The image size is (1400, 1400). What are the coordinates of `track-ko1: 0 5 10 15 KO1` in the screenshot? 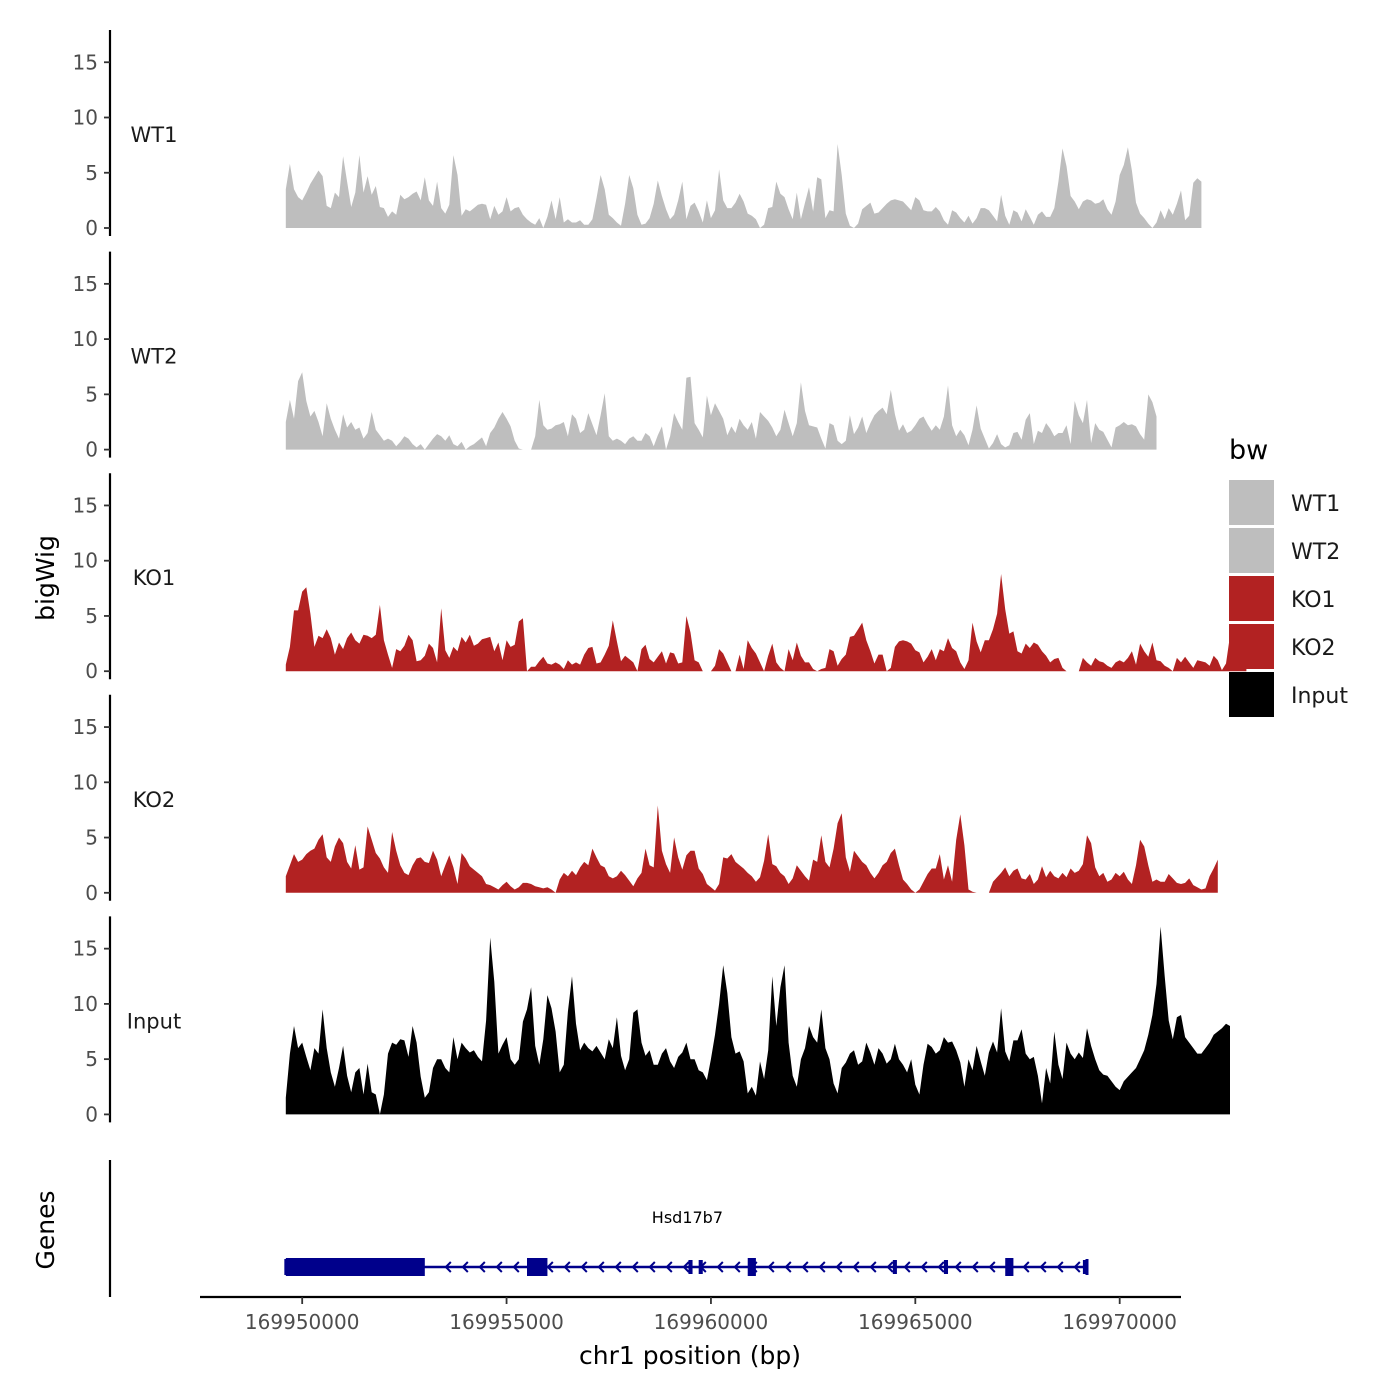 It's located at (660, 578).